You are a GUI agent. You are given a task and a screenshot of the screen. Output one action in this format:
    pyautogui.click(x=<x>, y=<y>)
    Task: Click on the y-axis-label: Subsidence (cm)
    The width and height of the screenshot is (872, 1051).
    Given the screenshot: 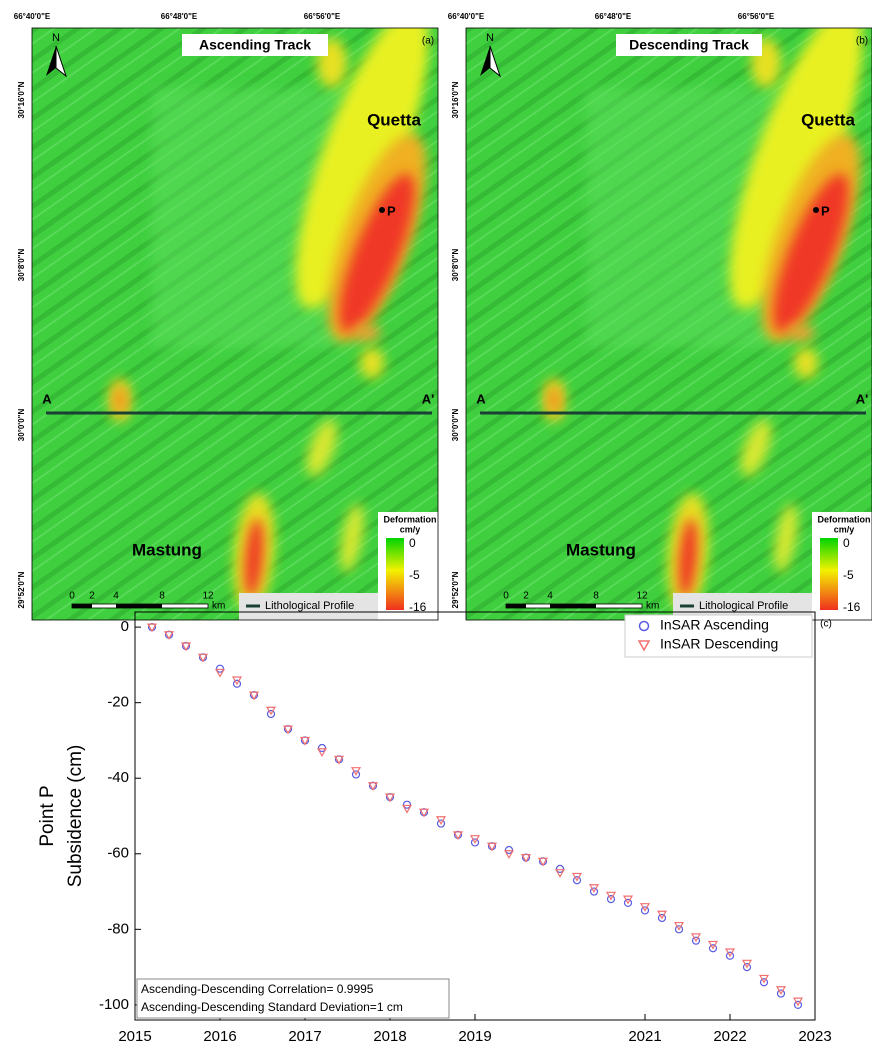 What is the action you would take?
    pyautogui.click(x=75, y=816)
    